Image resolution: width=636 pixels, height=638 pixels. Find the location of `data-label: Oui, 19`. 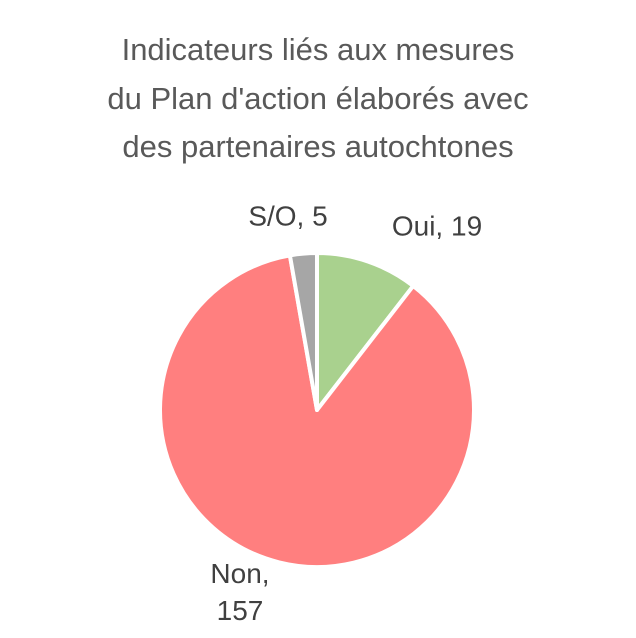

data-label: Oui, 19 is located at coordinates (437, 225).